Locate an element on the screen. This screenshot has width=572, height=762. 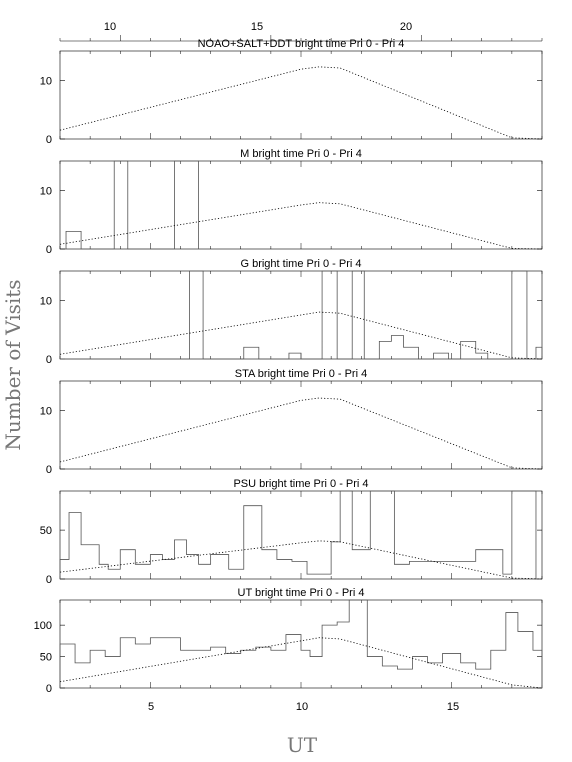
top-tick-label: 20 is located at coordinates (406, 27).